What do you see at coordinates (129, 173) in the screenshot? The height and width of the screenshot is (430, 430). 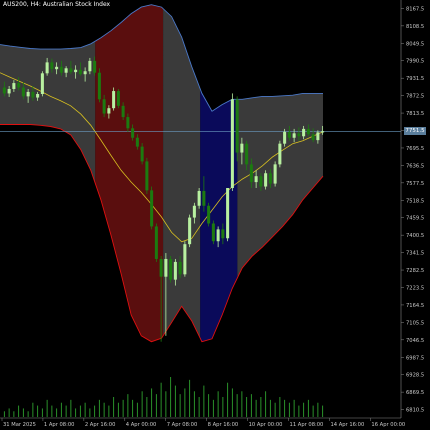 I see `zone-red` at bounding box center [129, 173].